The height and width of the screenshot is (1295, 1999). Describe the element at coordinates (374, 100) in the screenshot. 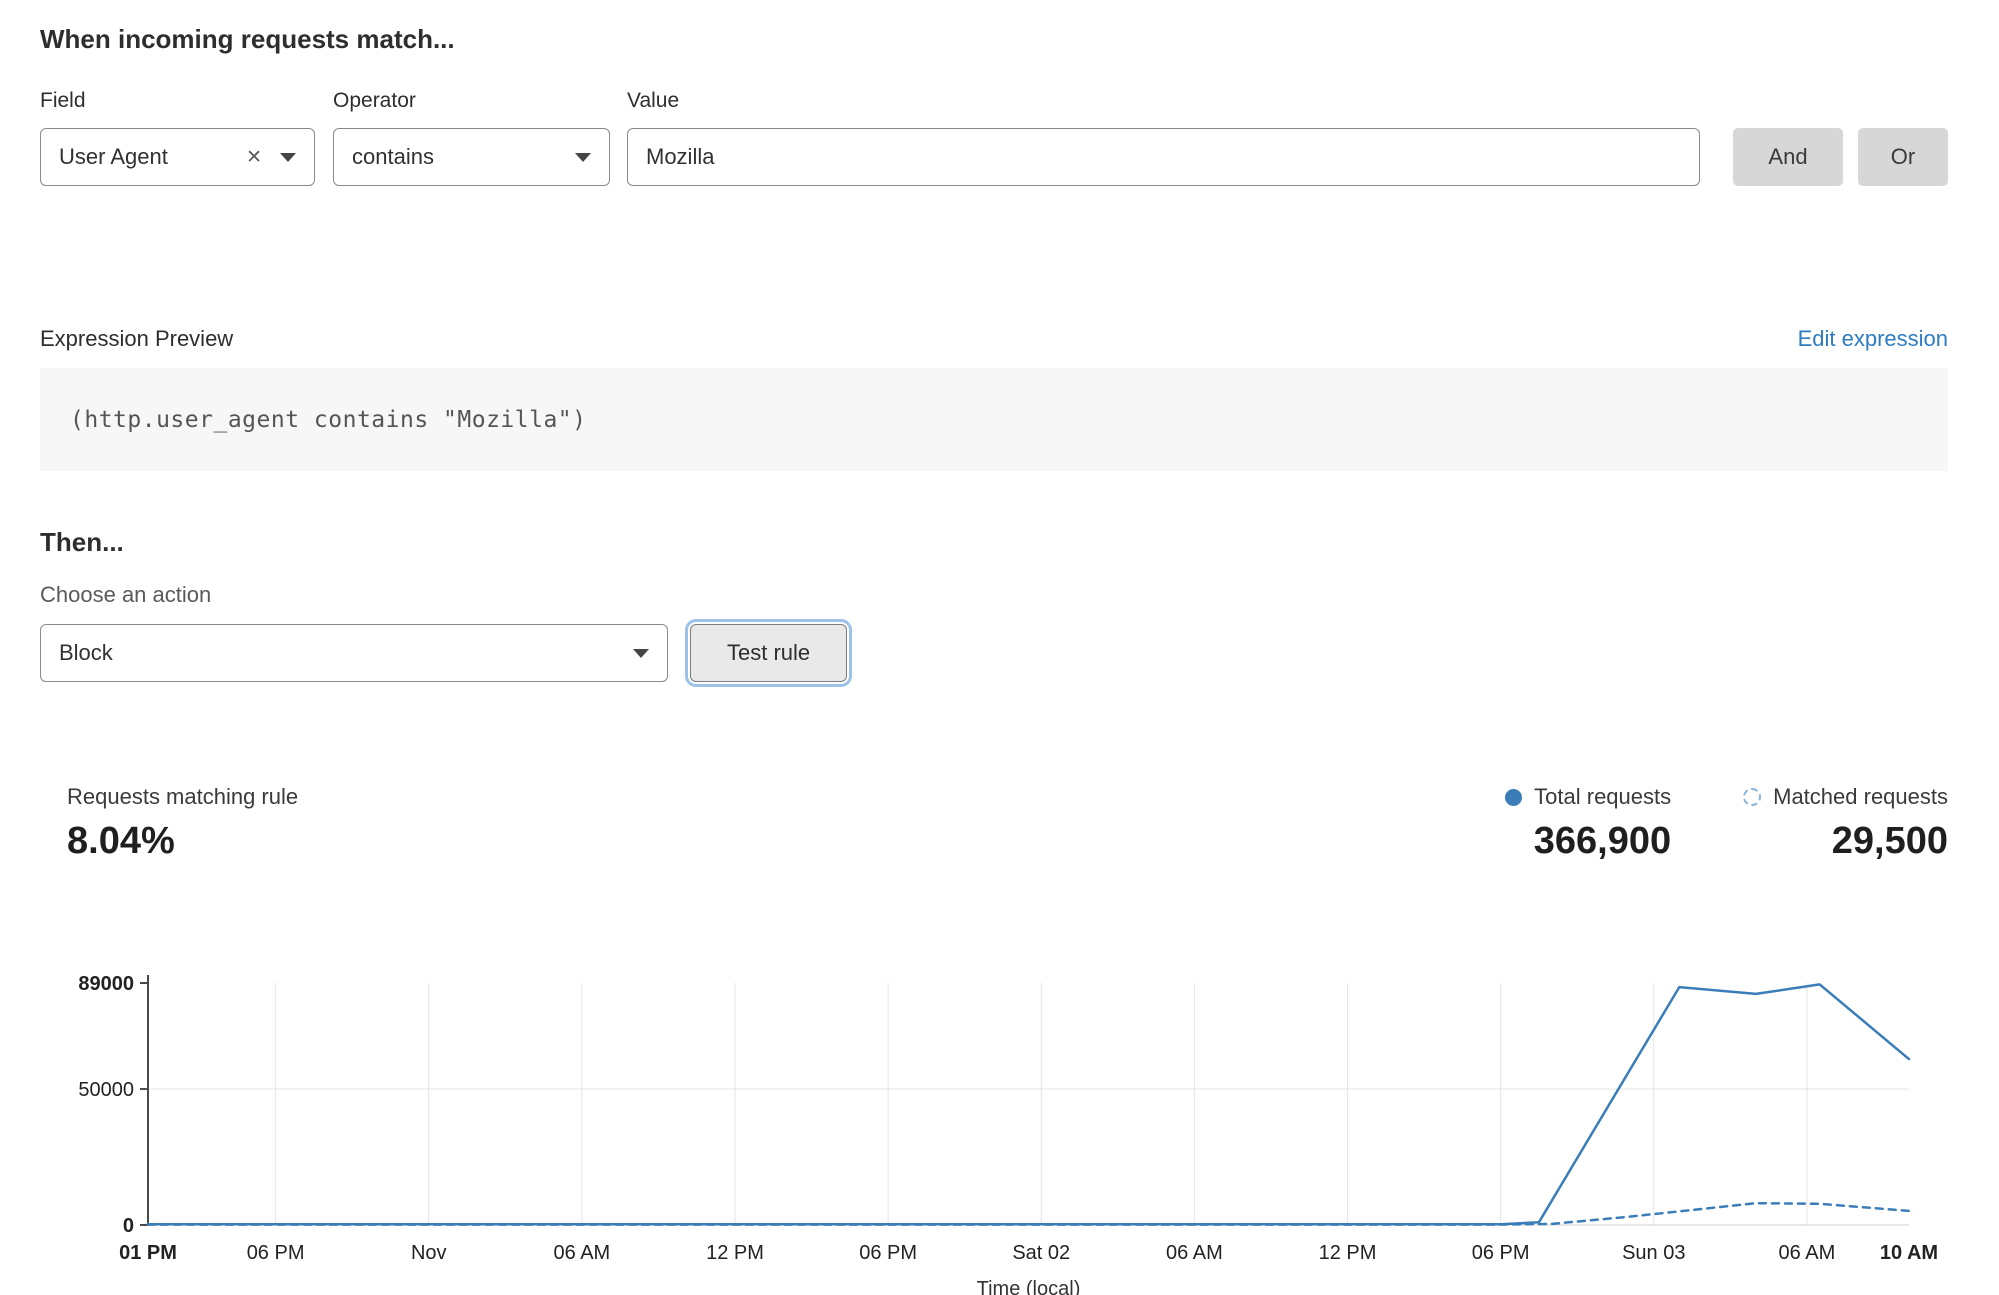

I see `operator-label: Operator` at that location.